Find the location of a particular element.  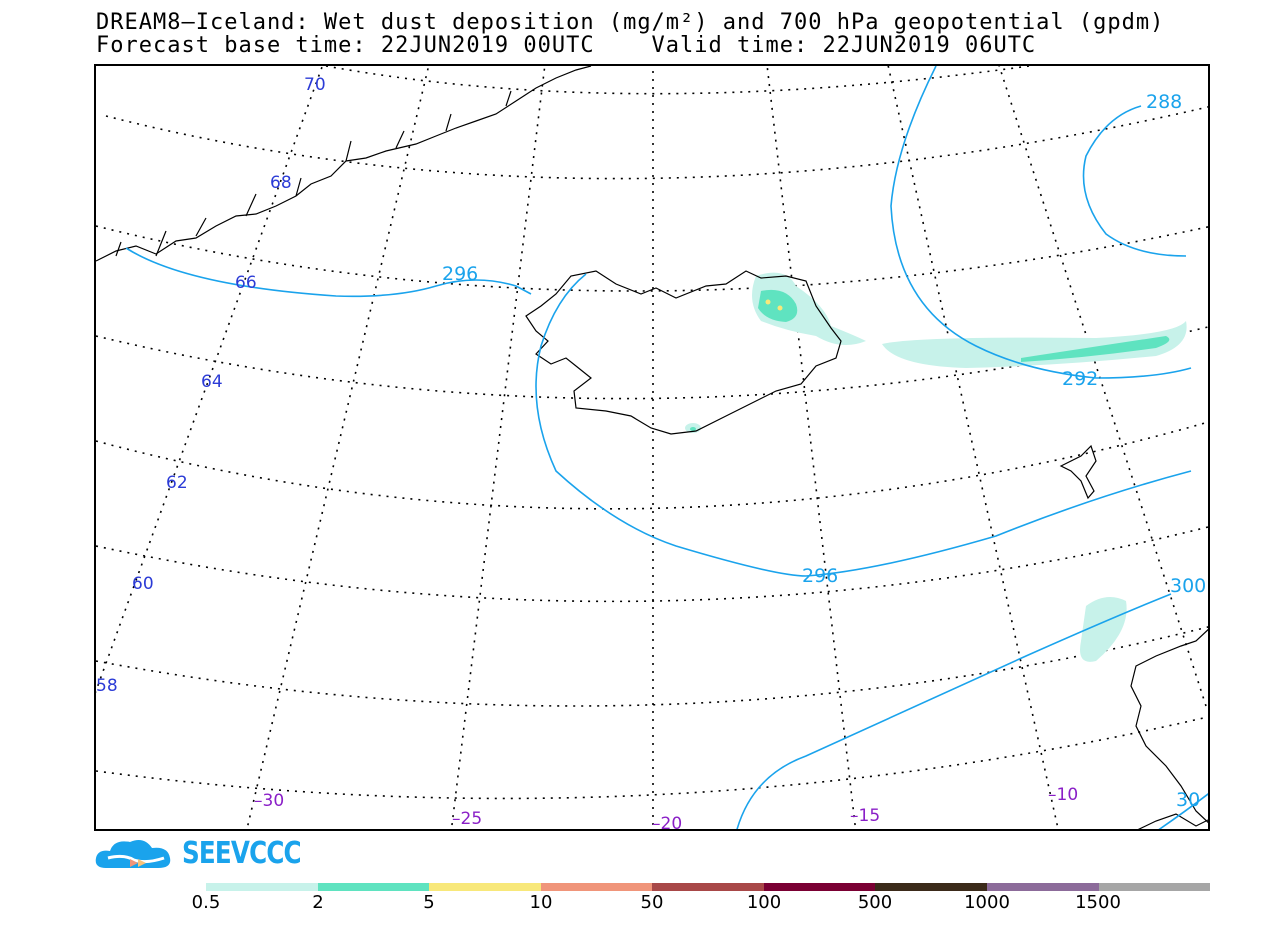

contour-label-296-west: 296 is located at coordinates (460, 274).